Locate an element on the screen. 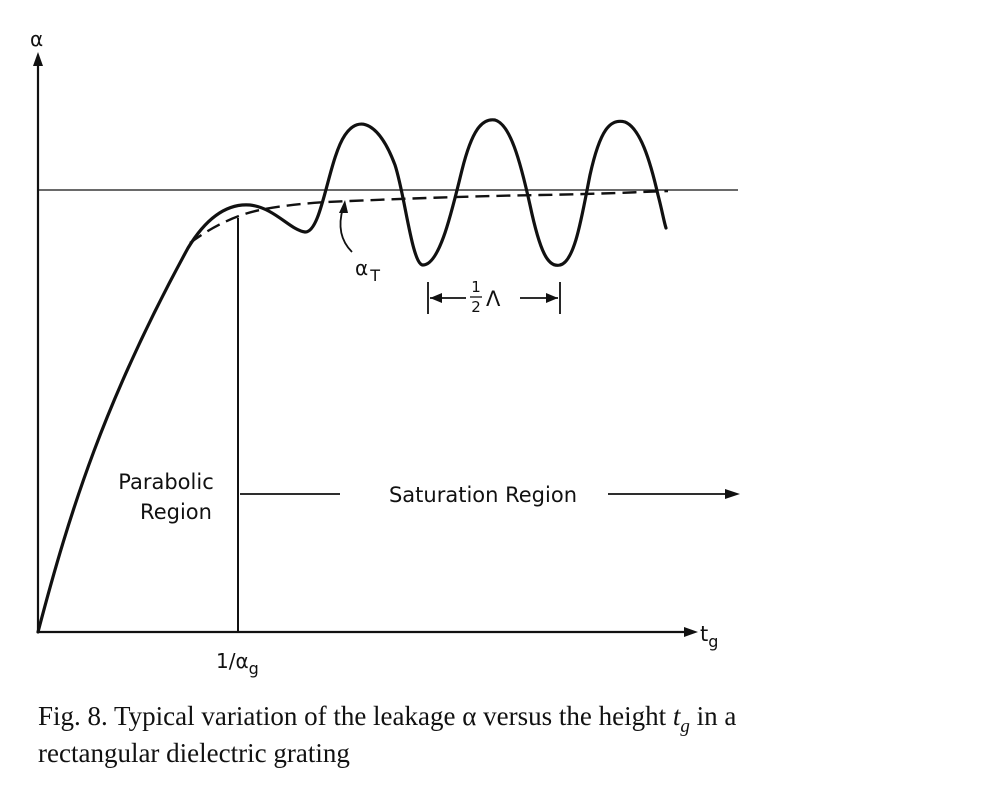 This screenshot has height=806, width=994. alpha-t-pointer is located at coordinates (346, 230).